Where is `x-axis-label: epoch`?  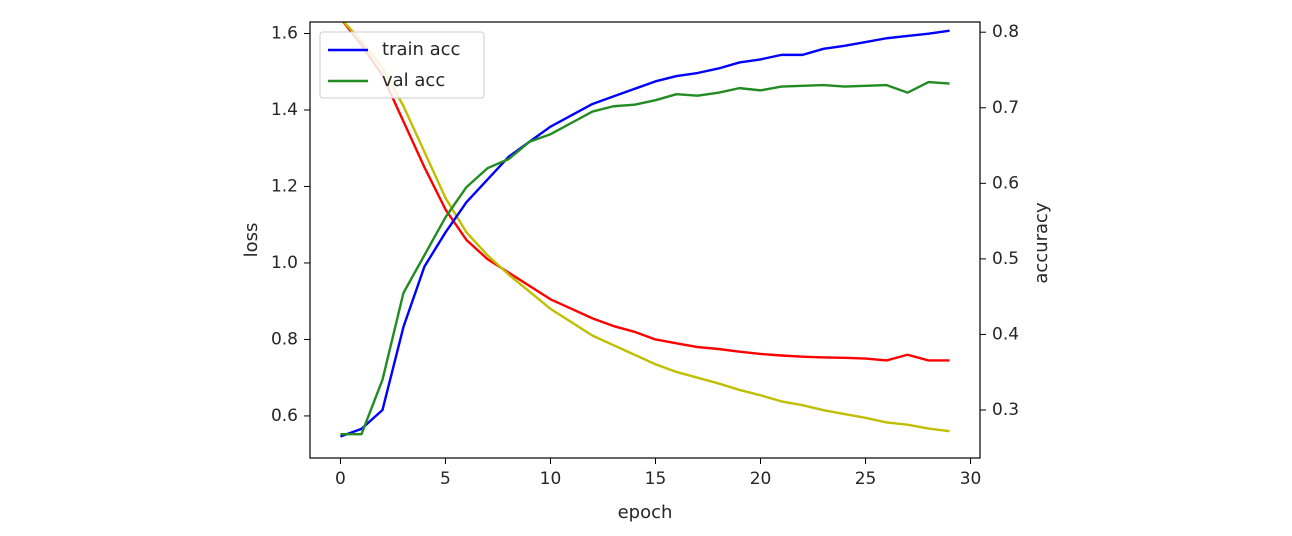
x-axis-label: epoch is located at coordinates (645, 512).